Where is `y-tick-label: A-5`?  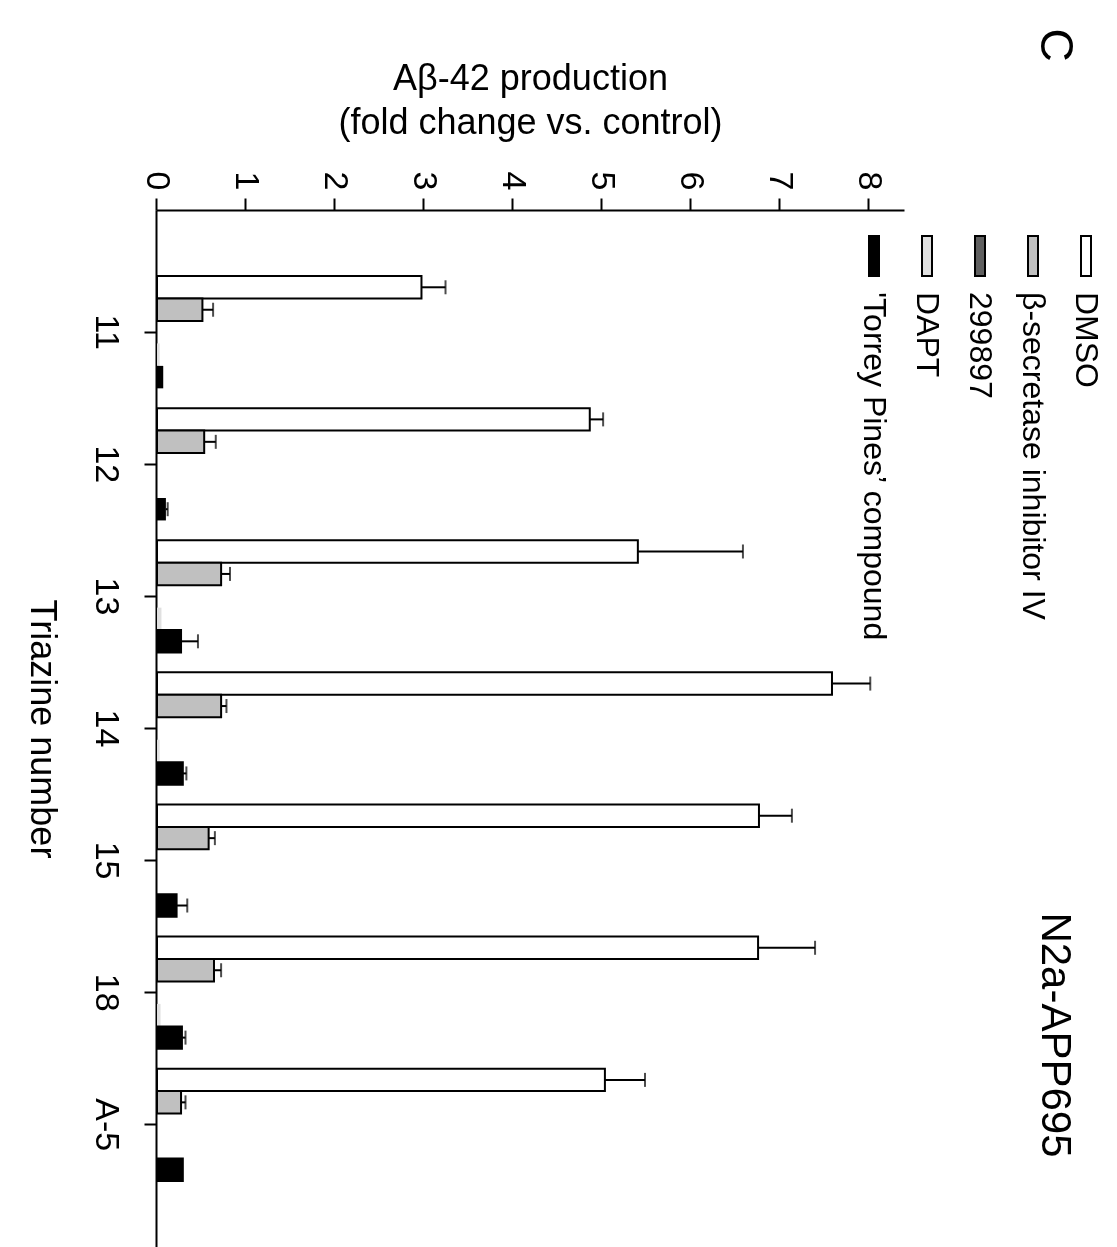 y-tick-label: A-5 is located at coordinates (107, 1125).